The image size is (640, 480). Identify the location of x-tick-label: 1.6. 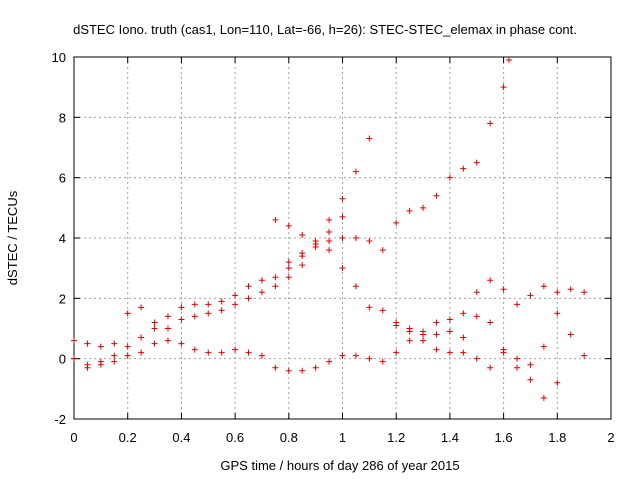
(504, 437).